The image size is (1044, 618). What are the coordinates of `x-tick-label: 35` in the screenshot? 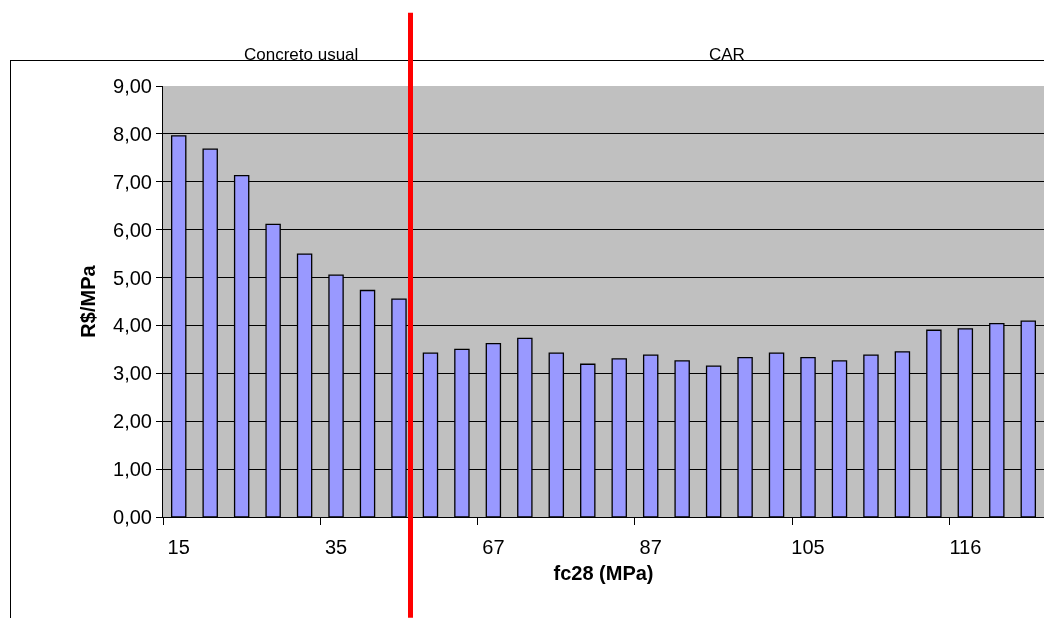 It's located at (336, 547).